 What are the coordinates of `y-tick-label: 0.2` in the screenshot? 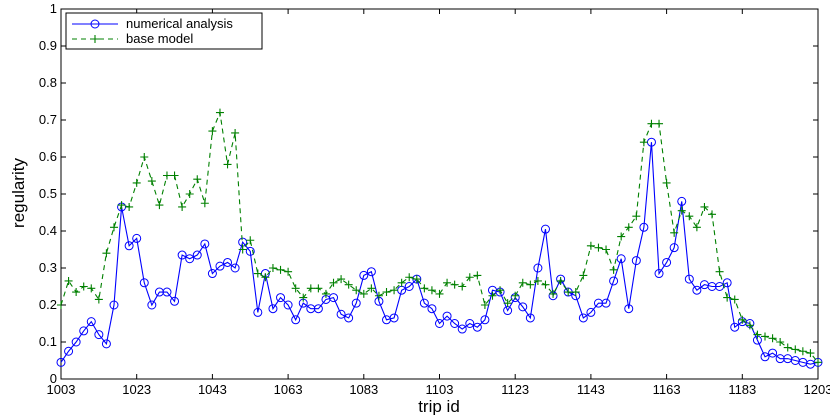 It's located at (48, 304).